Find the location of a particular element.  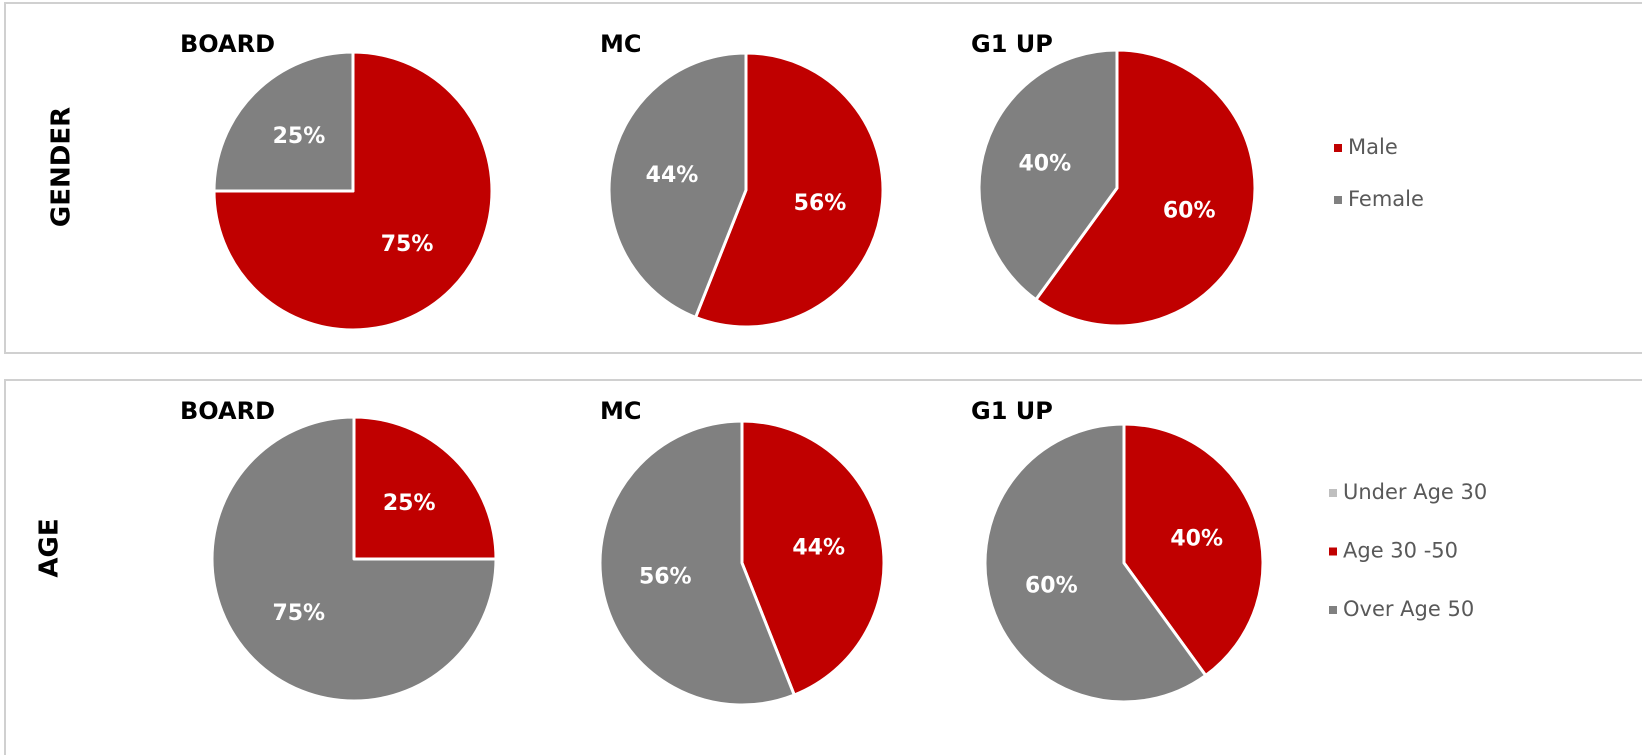

legend-label: Female is located at coordinates (1386, 199).